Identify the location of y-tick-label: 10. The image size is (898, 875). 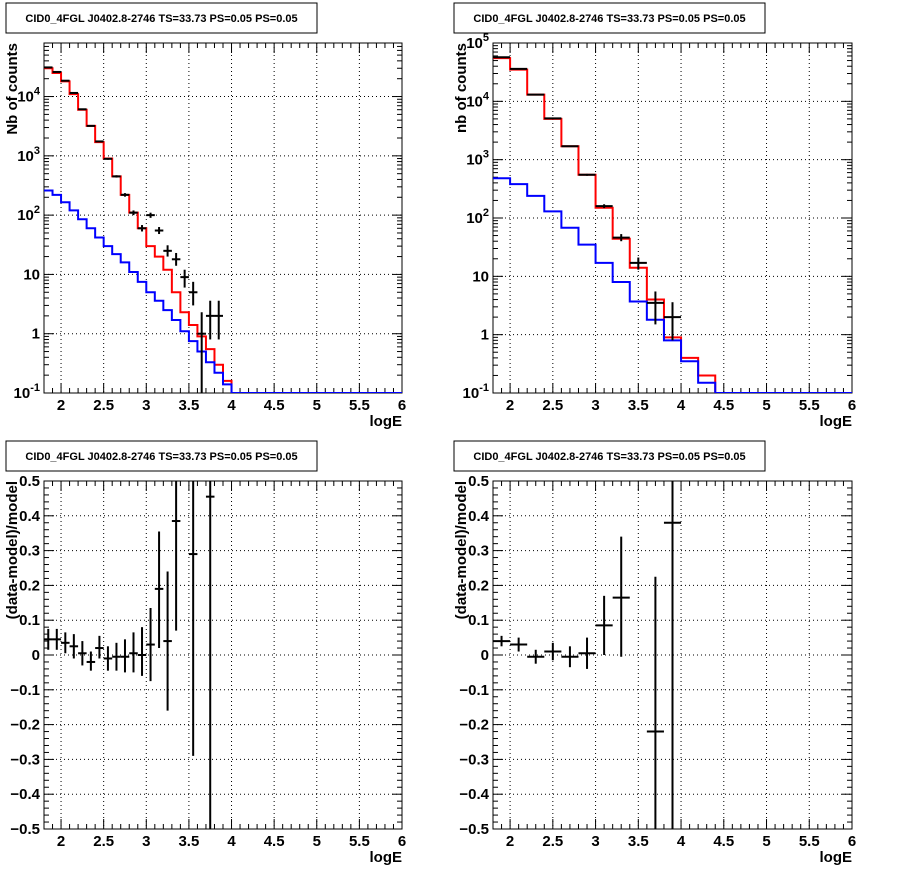
(31, 274).